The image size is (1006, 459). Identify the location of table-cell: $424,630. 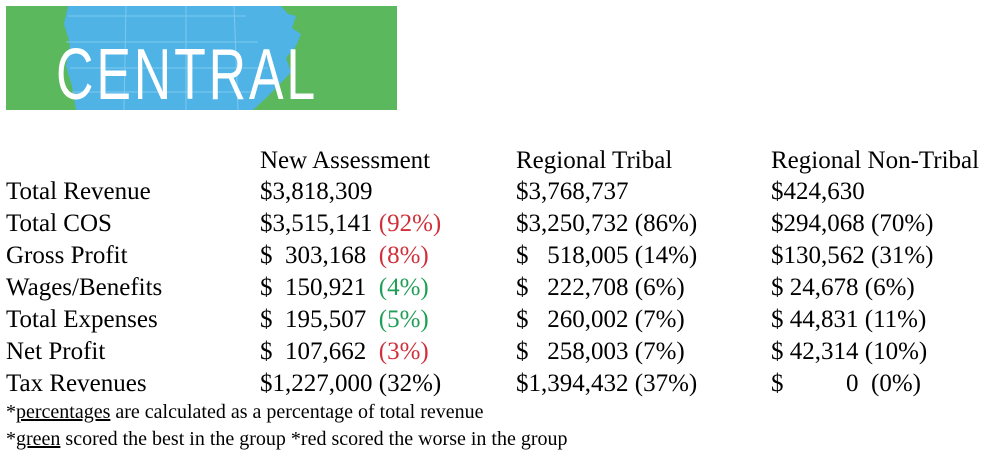
(818, 192).